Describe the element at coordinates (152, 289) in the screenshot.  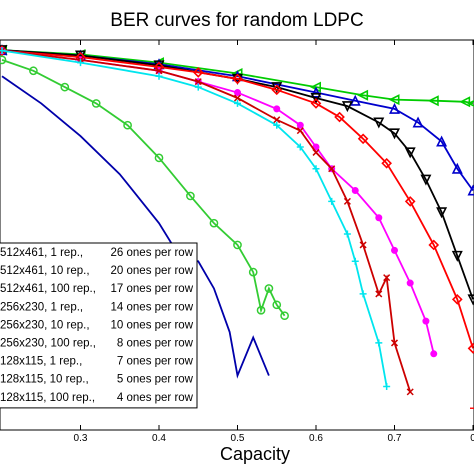
I see `legend-label-ones: 17 ones per row` at that location.